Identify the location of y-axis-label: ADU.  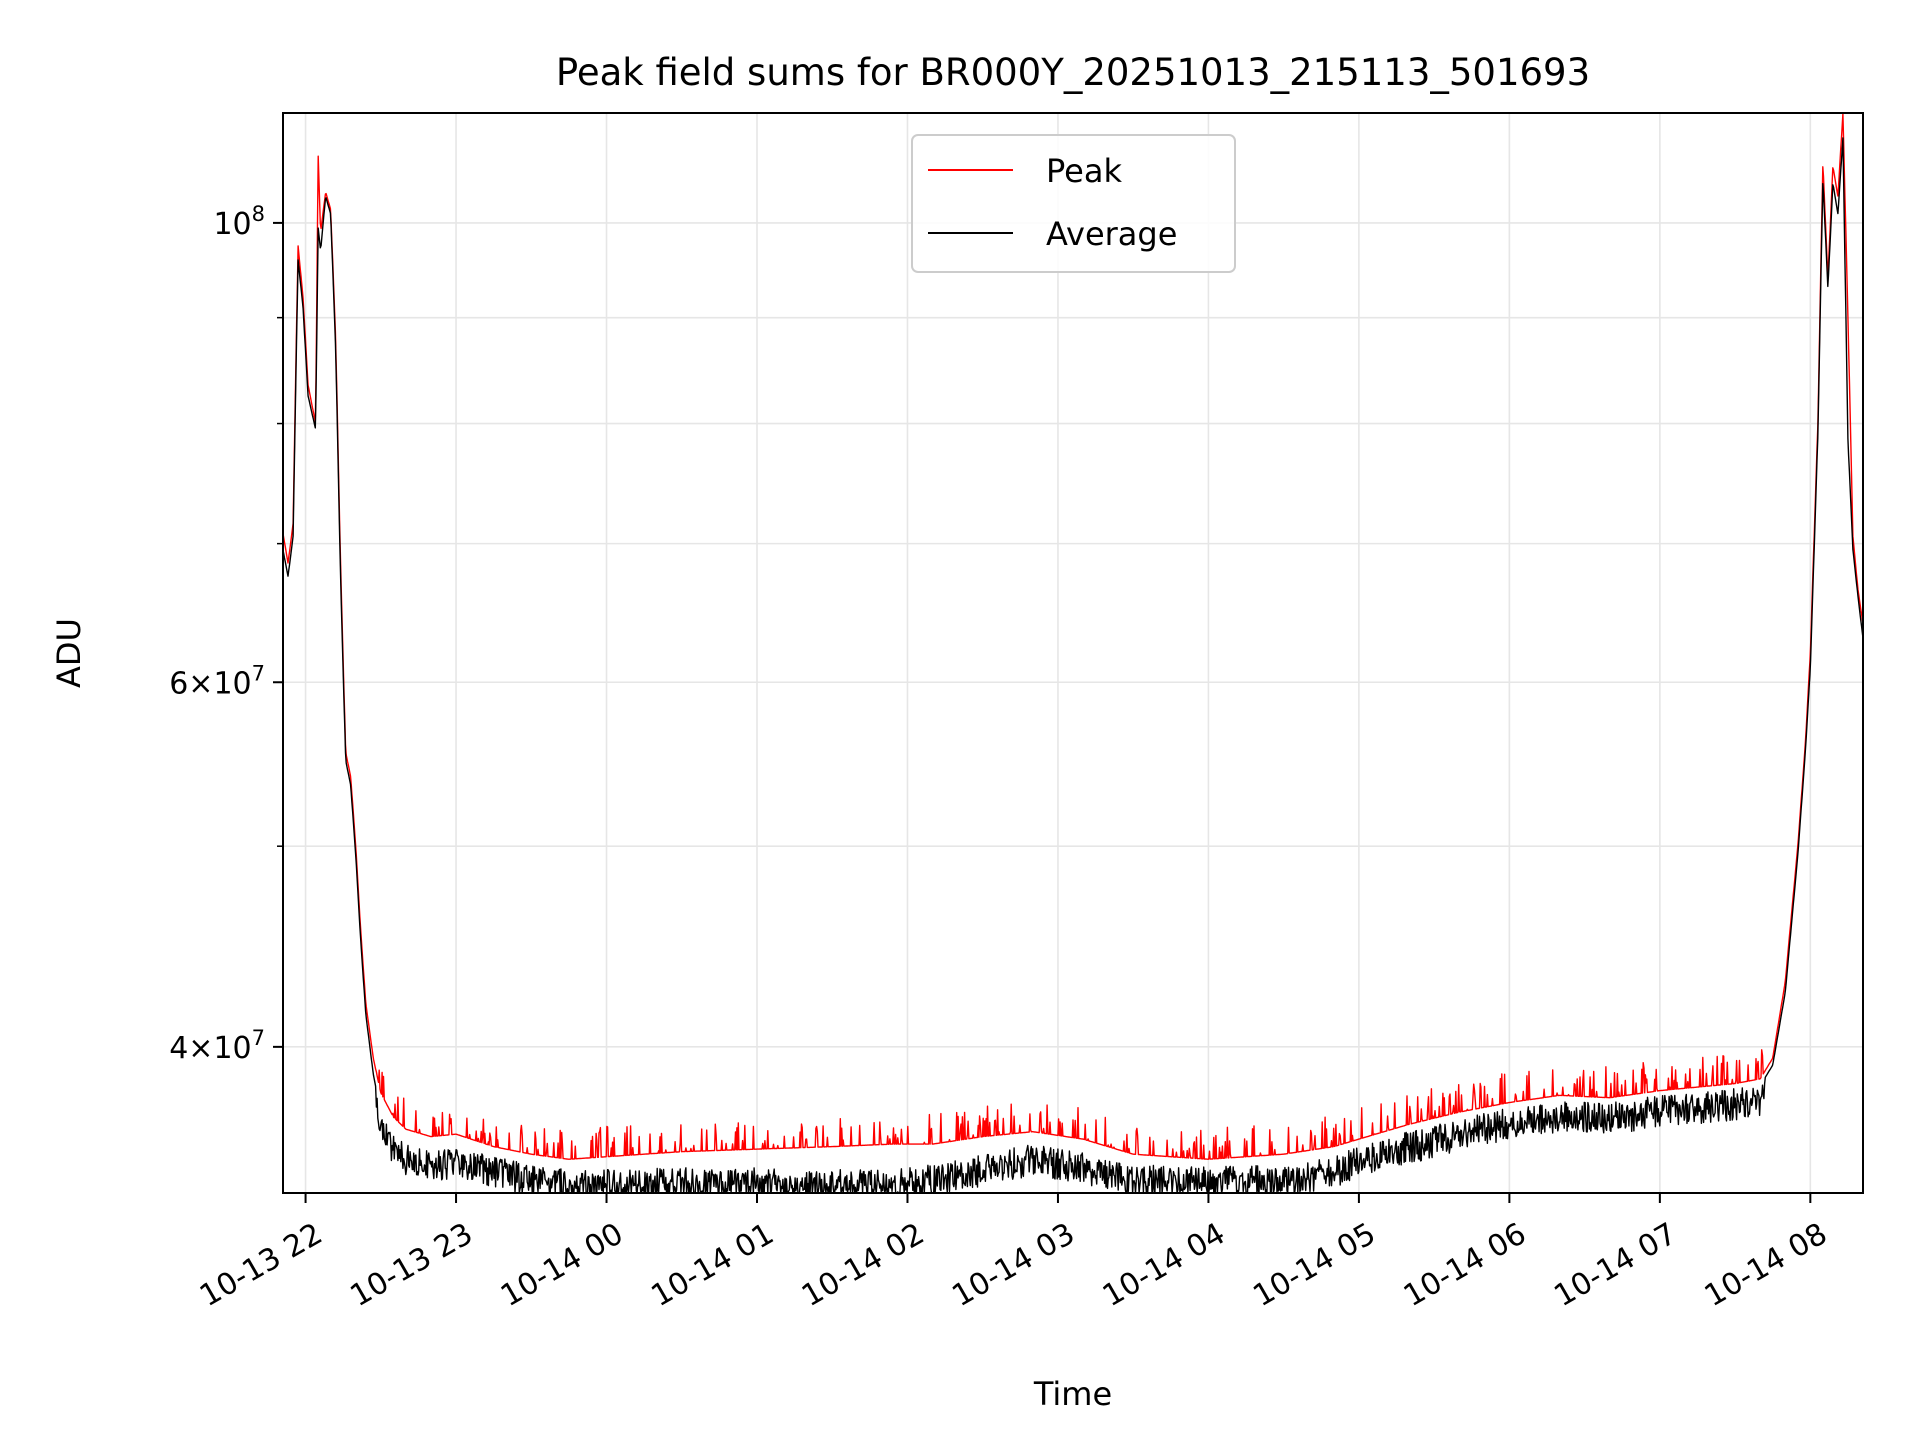
(69, 653).